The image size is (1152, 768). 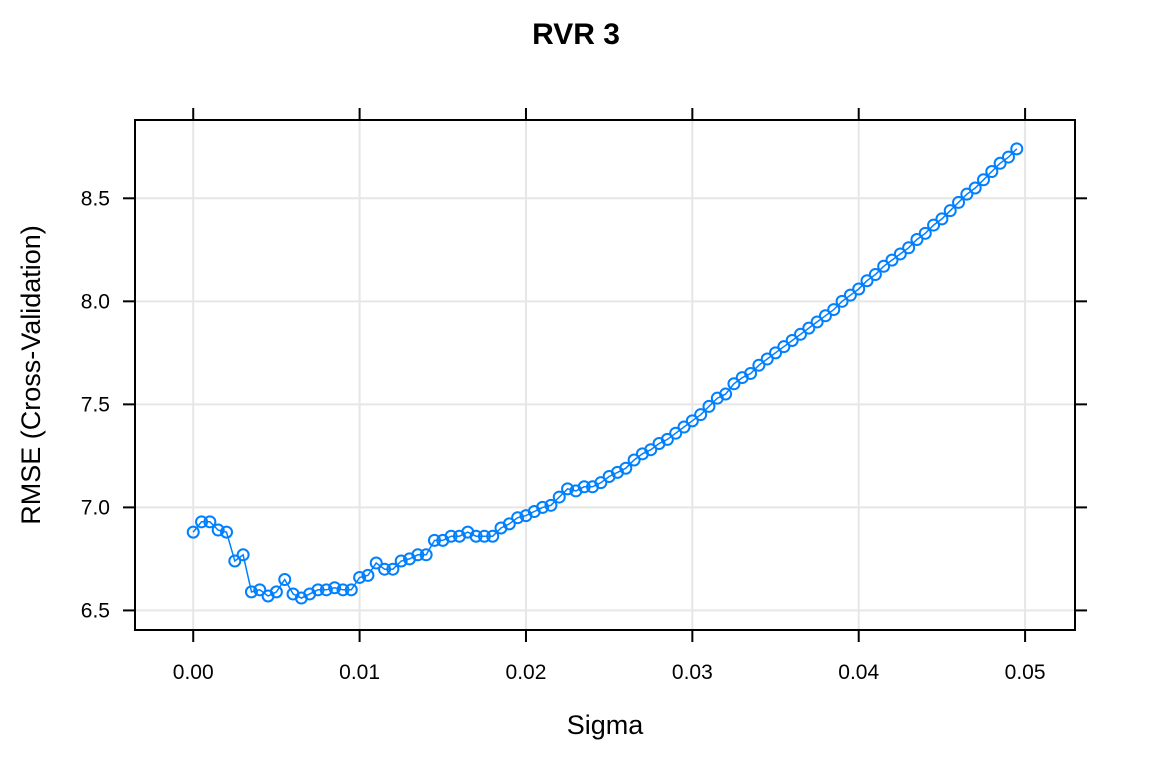 I want to click on y-tick-label: 8.0, so click(x=95, y=301).